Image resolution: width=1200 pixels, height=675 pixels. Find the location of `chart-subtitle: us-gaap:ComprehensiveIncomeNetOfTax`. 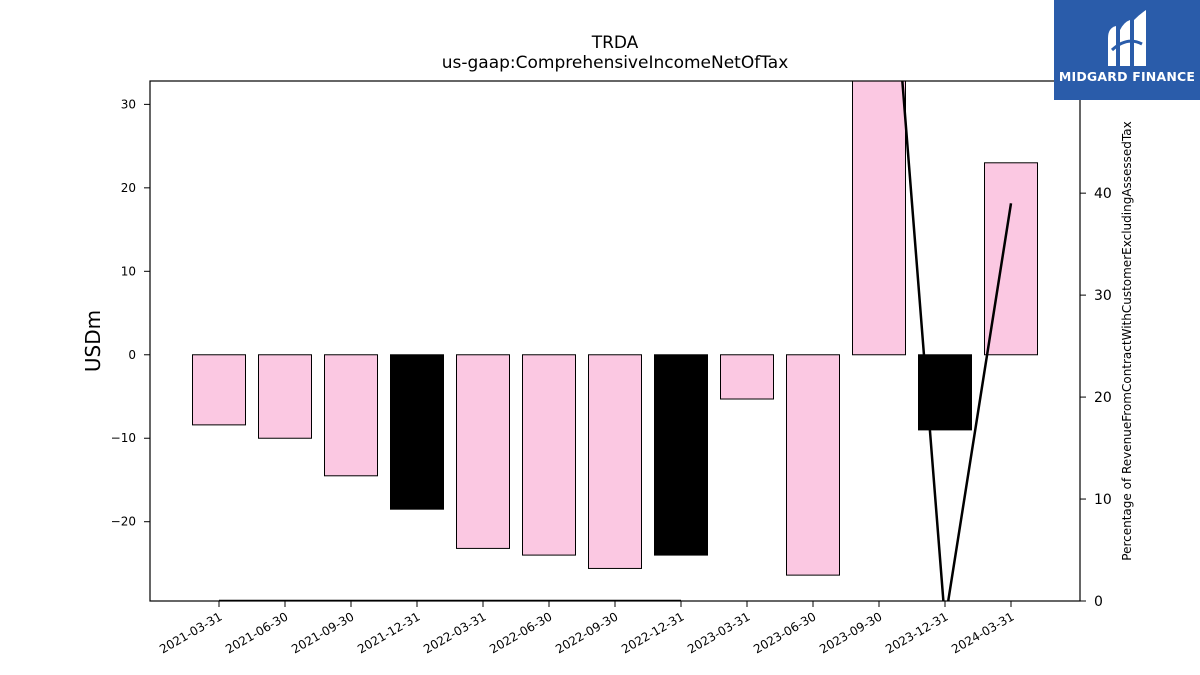

chart-subtitle: us-gaap:ComprehensiveIncomeNetOfTax is located at coordinates (615, 63).